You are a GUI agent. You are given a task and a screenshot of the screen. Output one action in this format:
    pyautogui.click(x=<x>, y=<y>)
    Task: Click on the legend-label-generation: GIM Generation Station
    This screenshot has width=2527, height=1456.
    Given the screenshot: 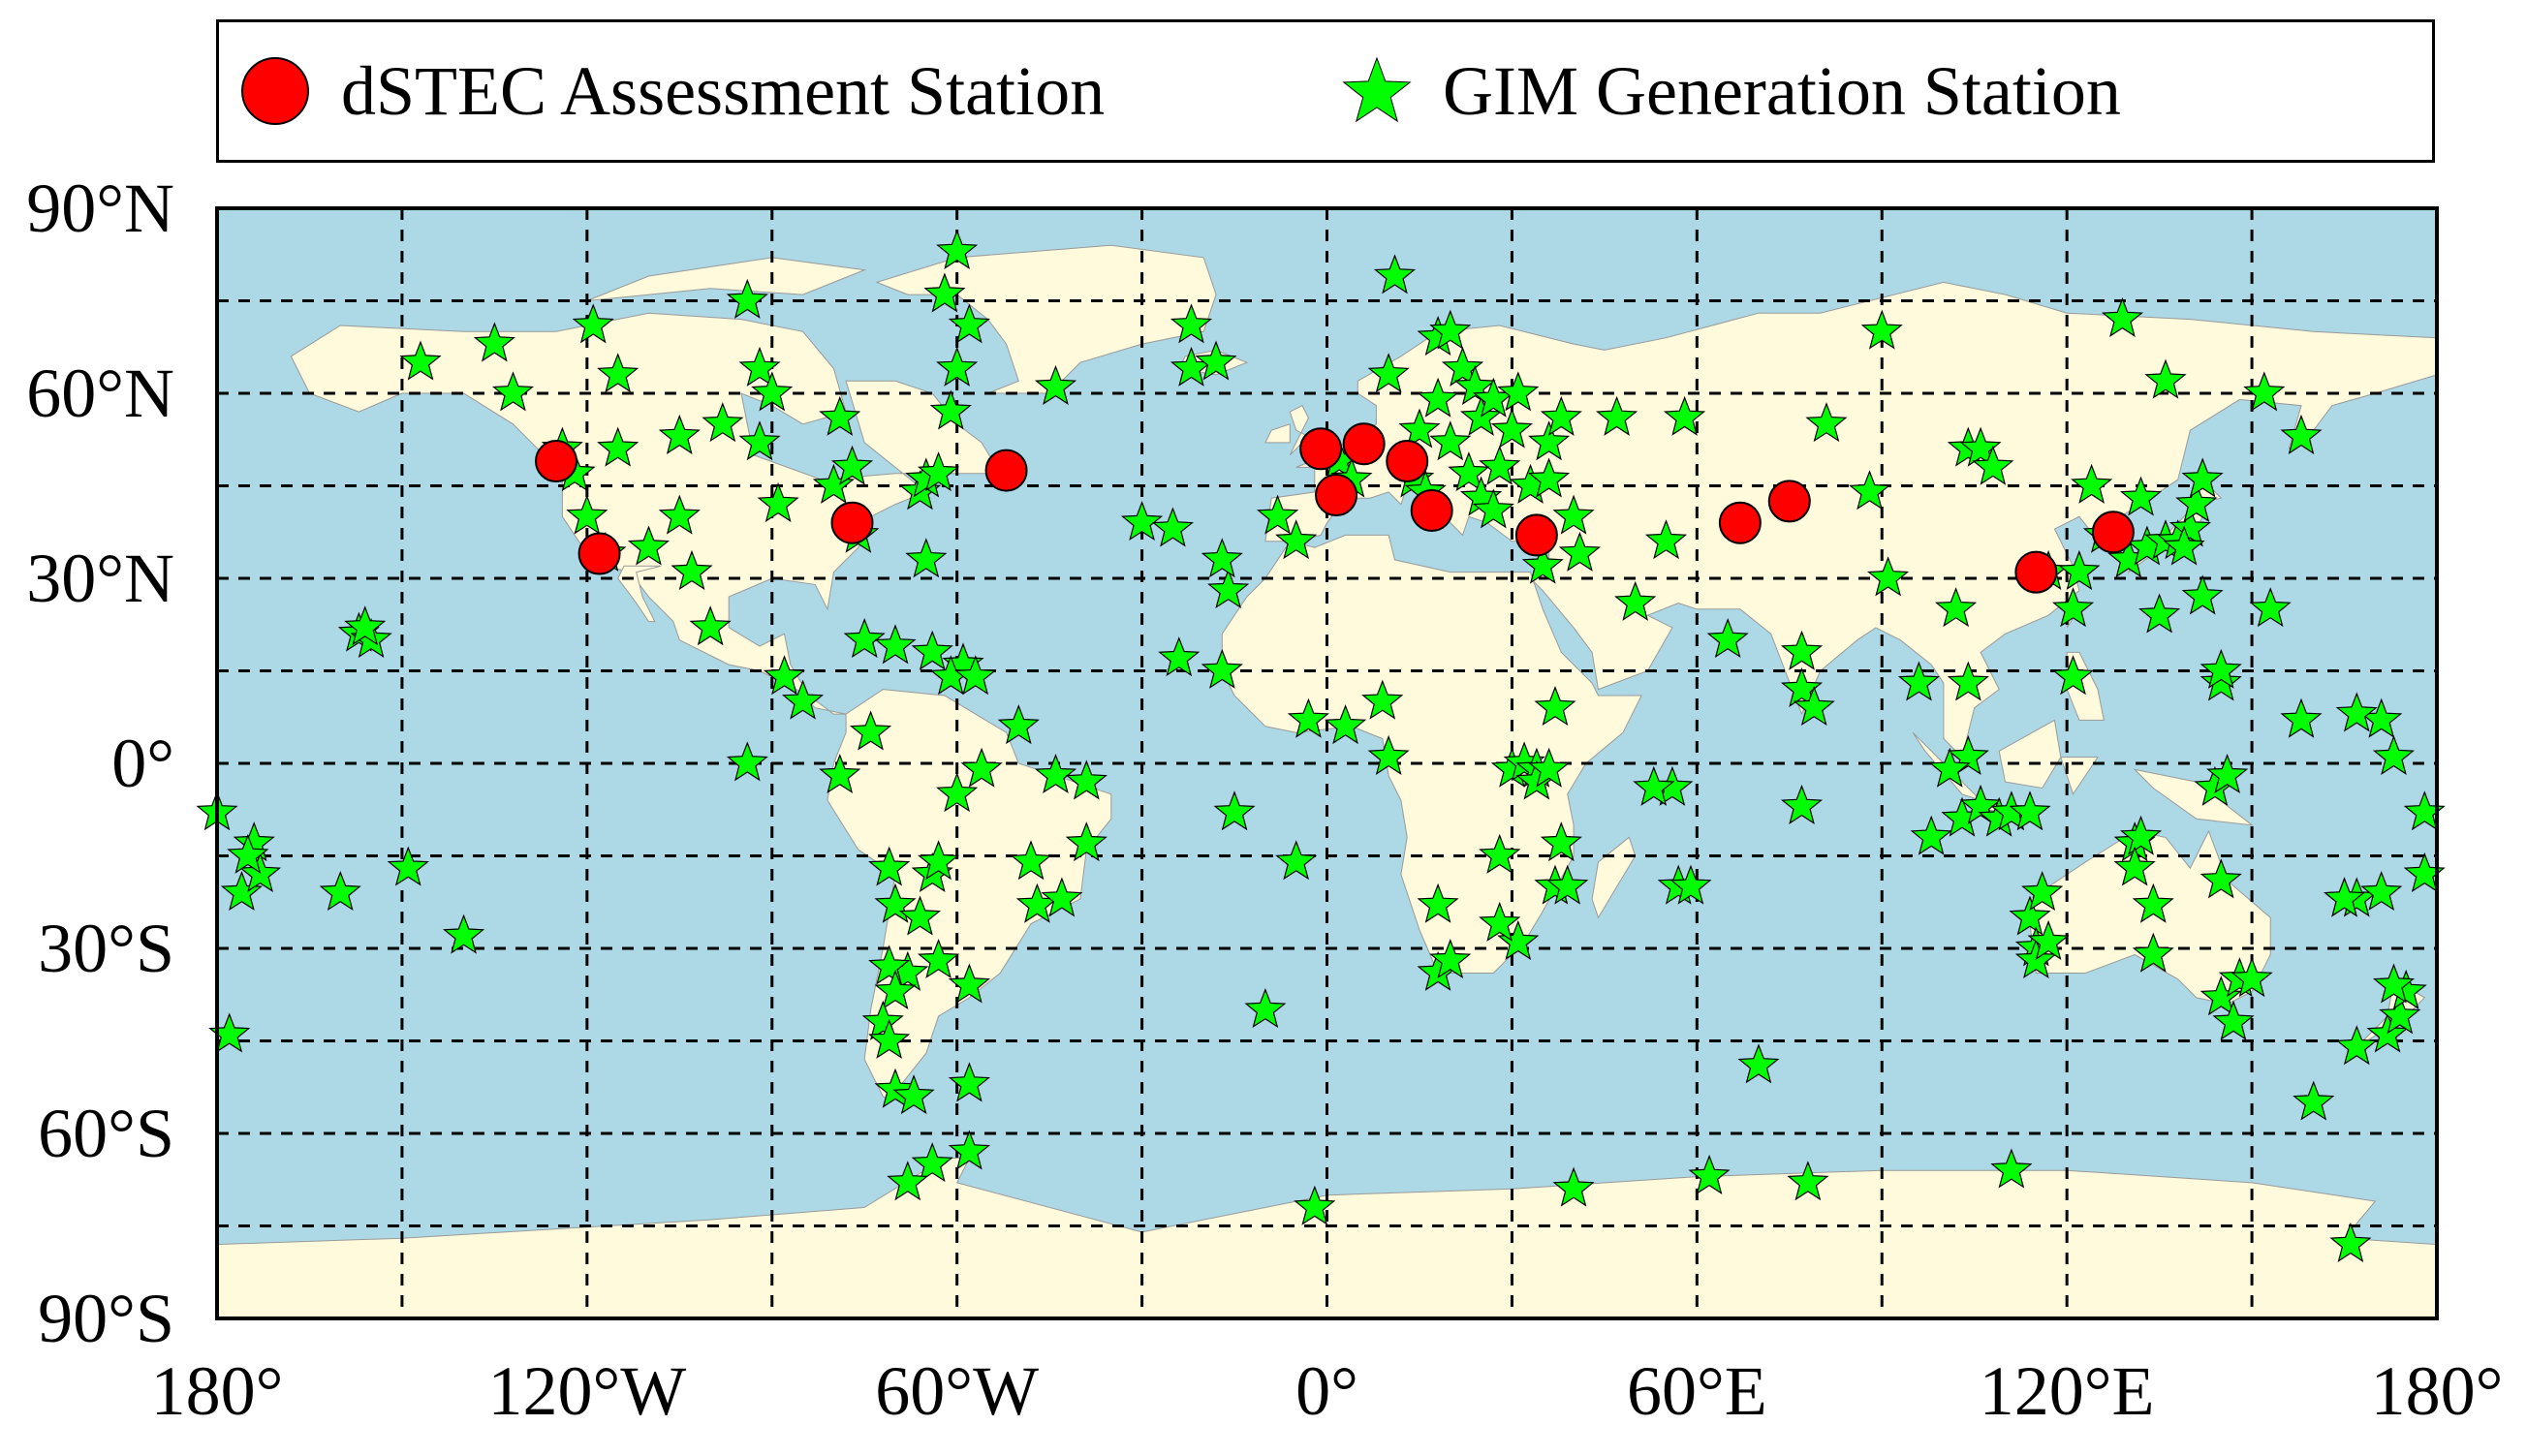 What is the action you would take?
    pyautogui.click(x=1782, y=90)
    